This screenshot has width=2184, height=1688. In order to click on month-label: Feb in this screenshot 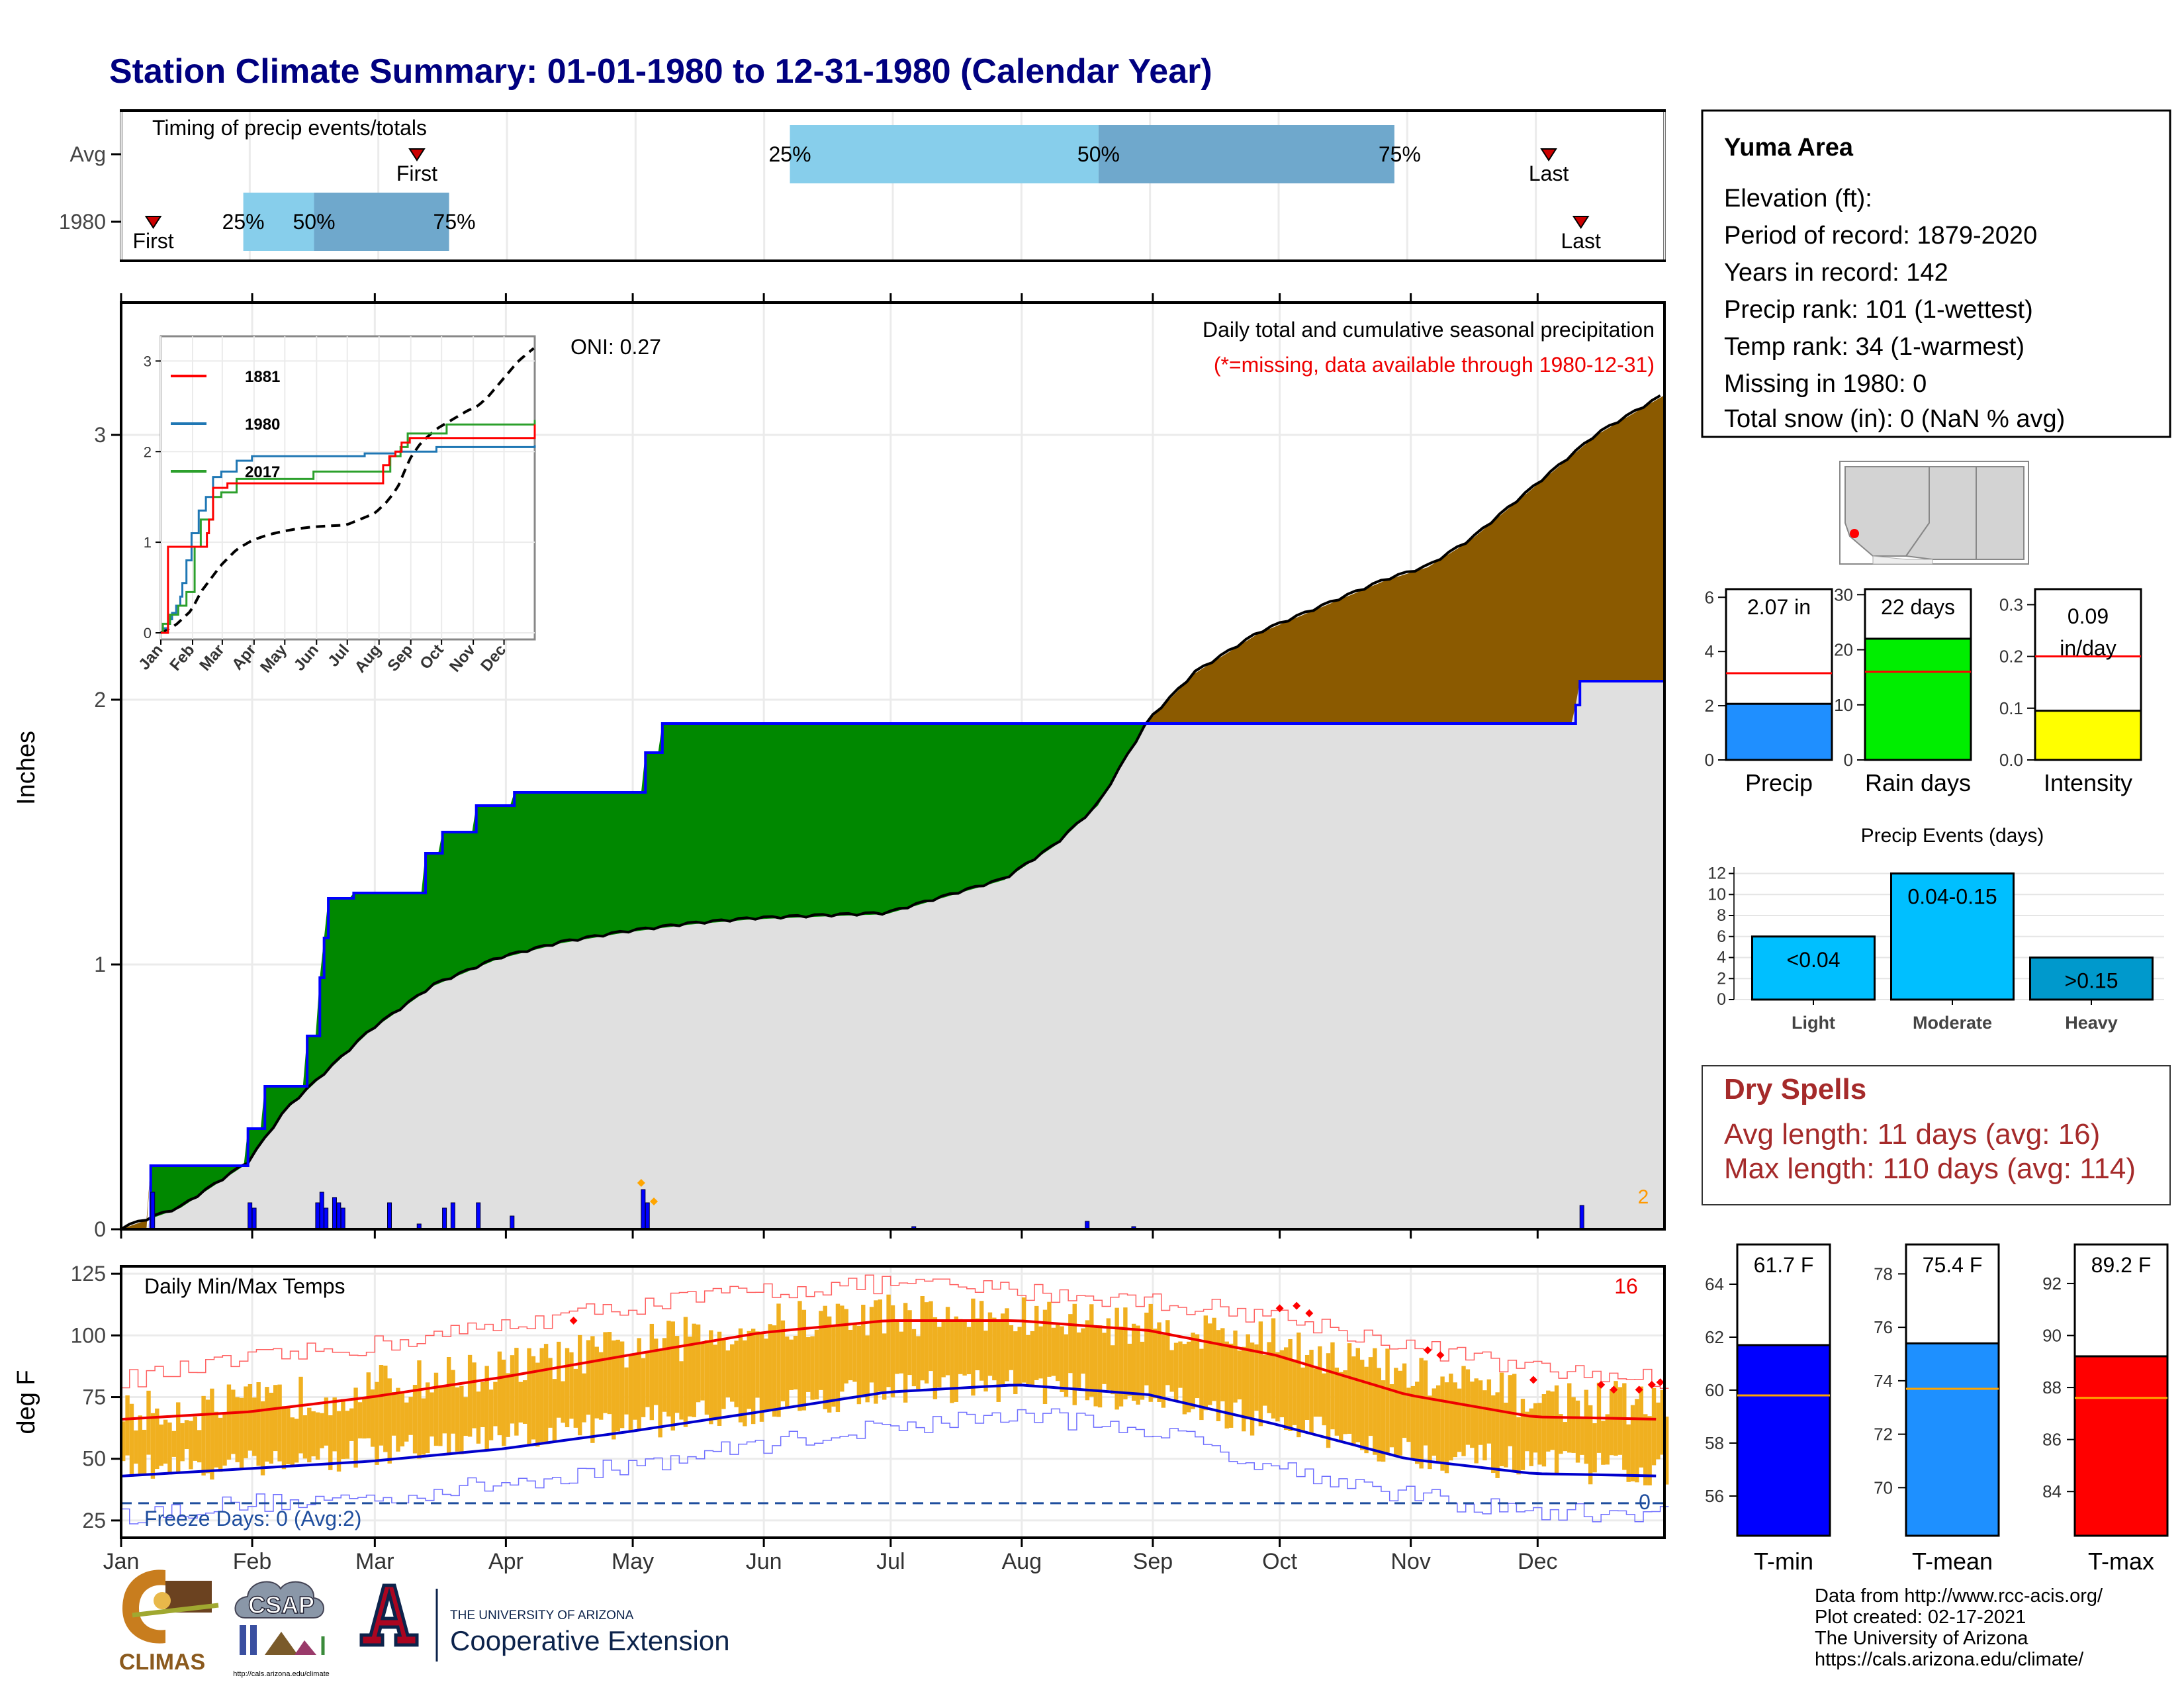, I will do `click(252, 1561)`.